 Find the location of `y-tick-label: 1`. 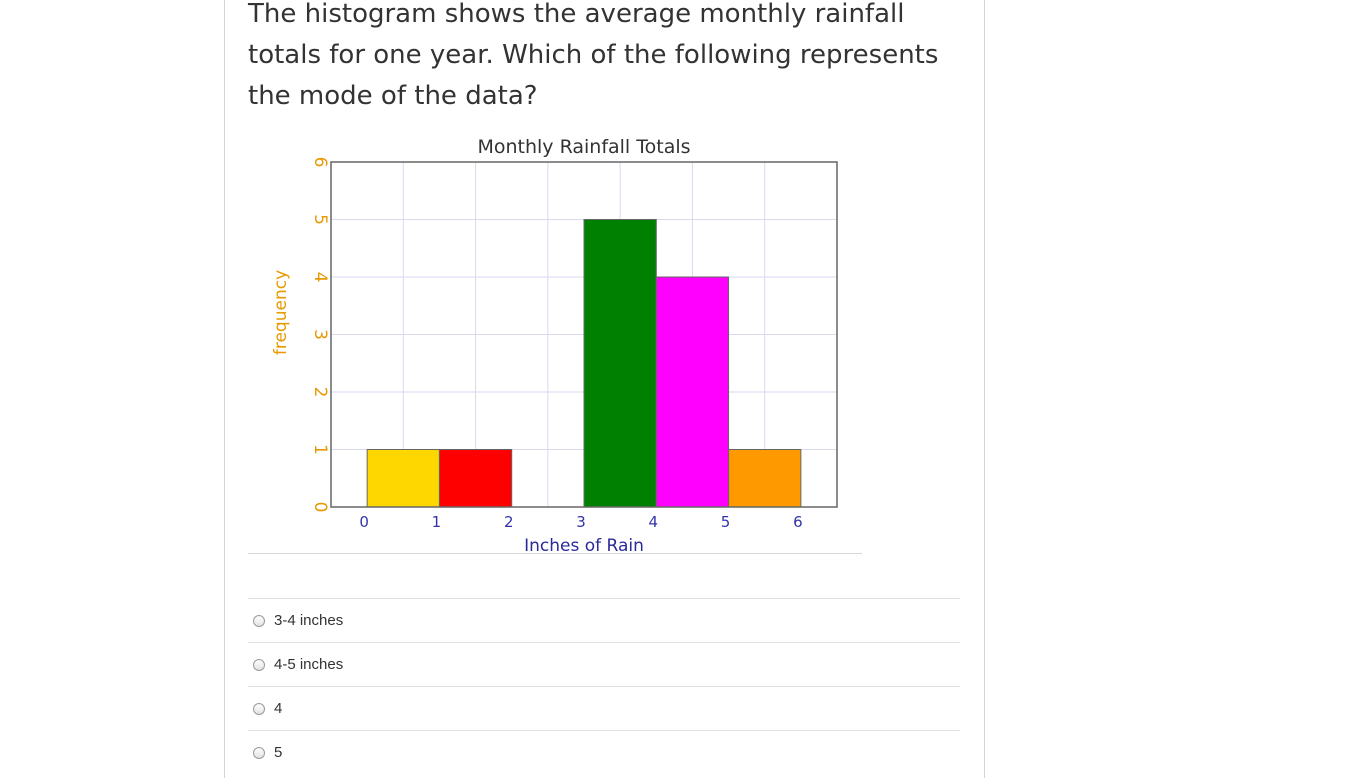

y-tick-label: 1 is located at coordinates (320, 449).